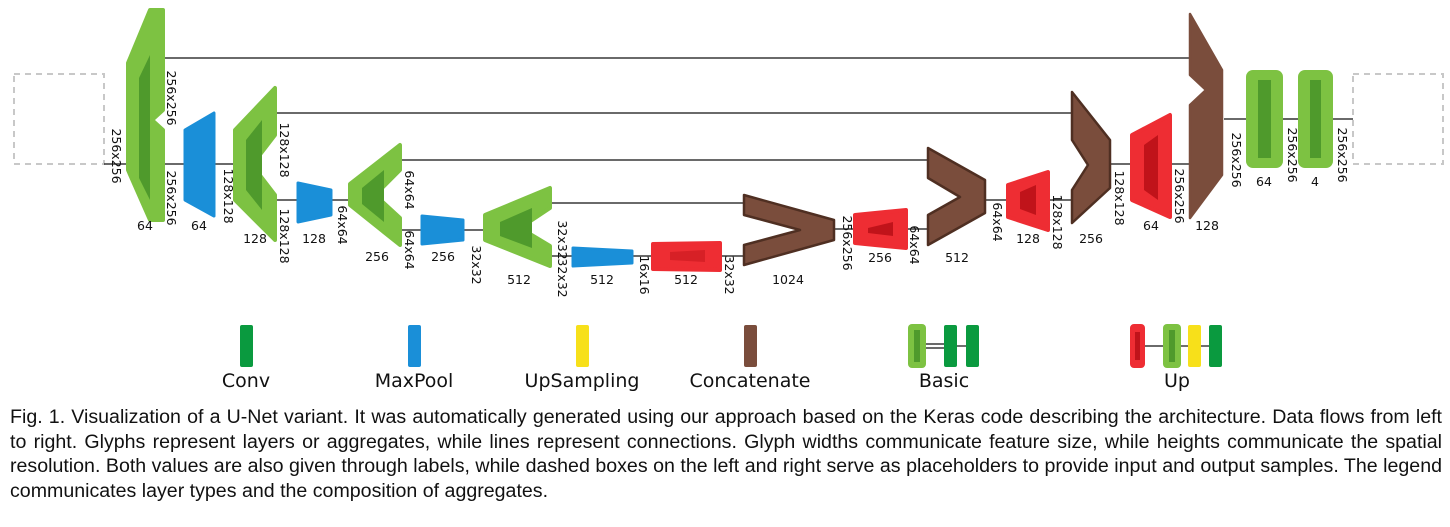  Describe the element at coordinates (644, 274) in the screenshot. I see `resolution-label: 16x16` at that location.